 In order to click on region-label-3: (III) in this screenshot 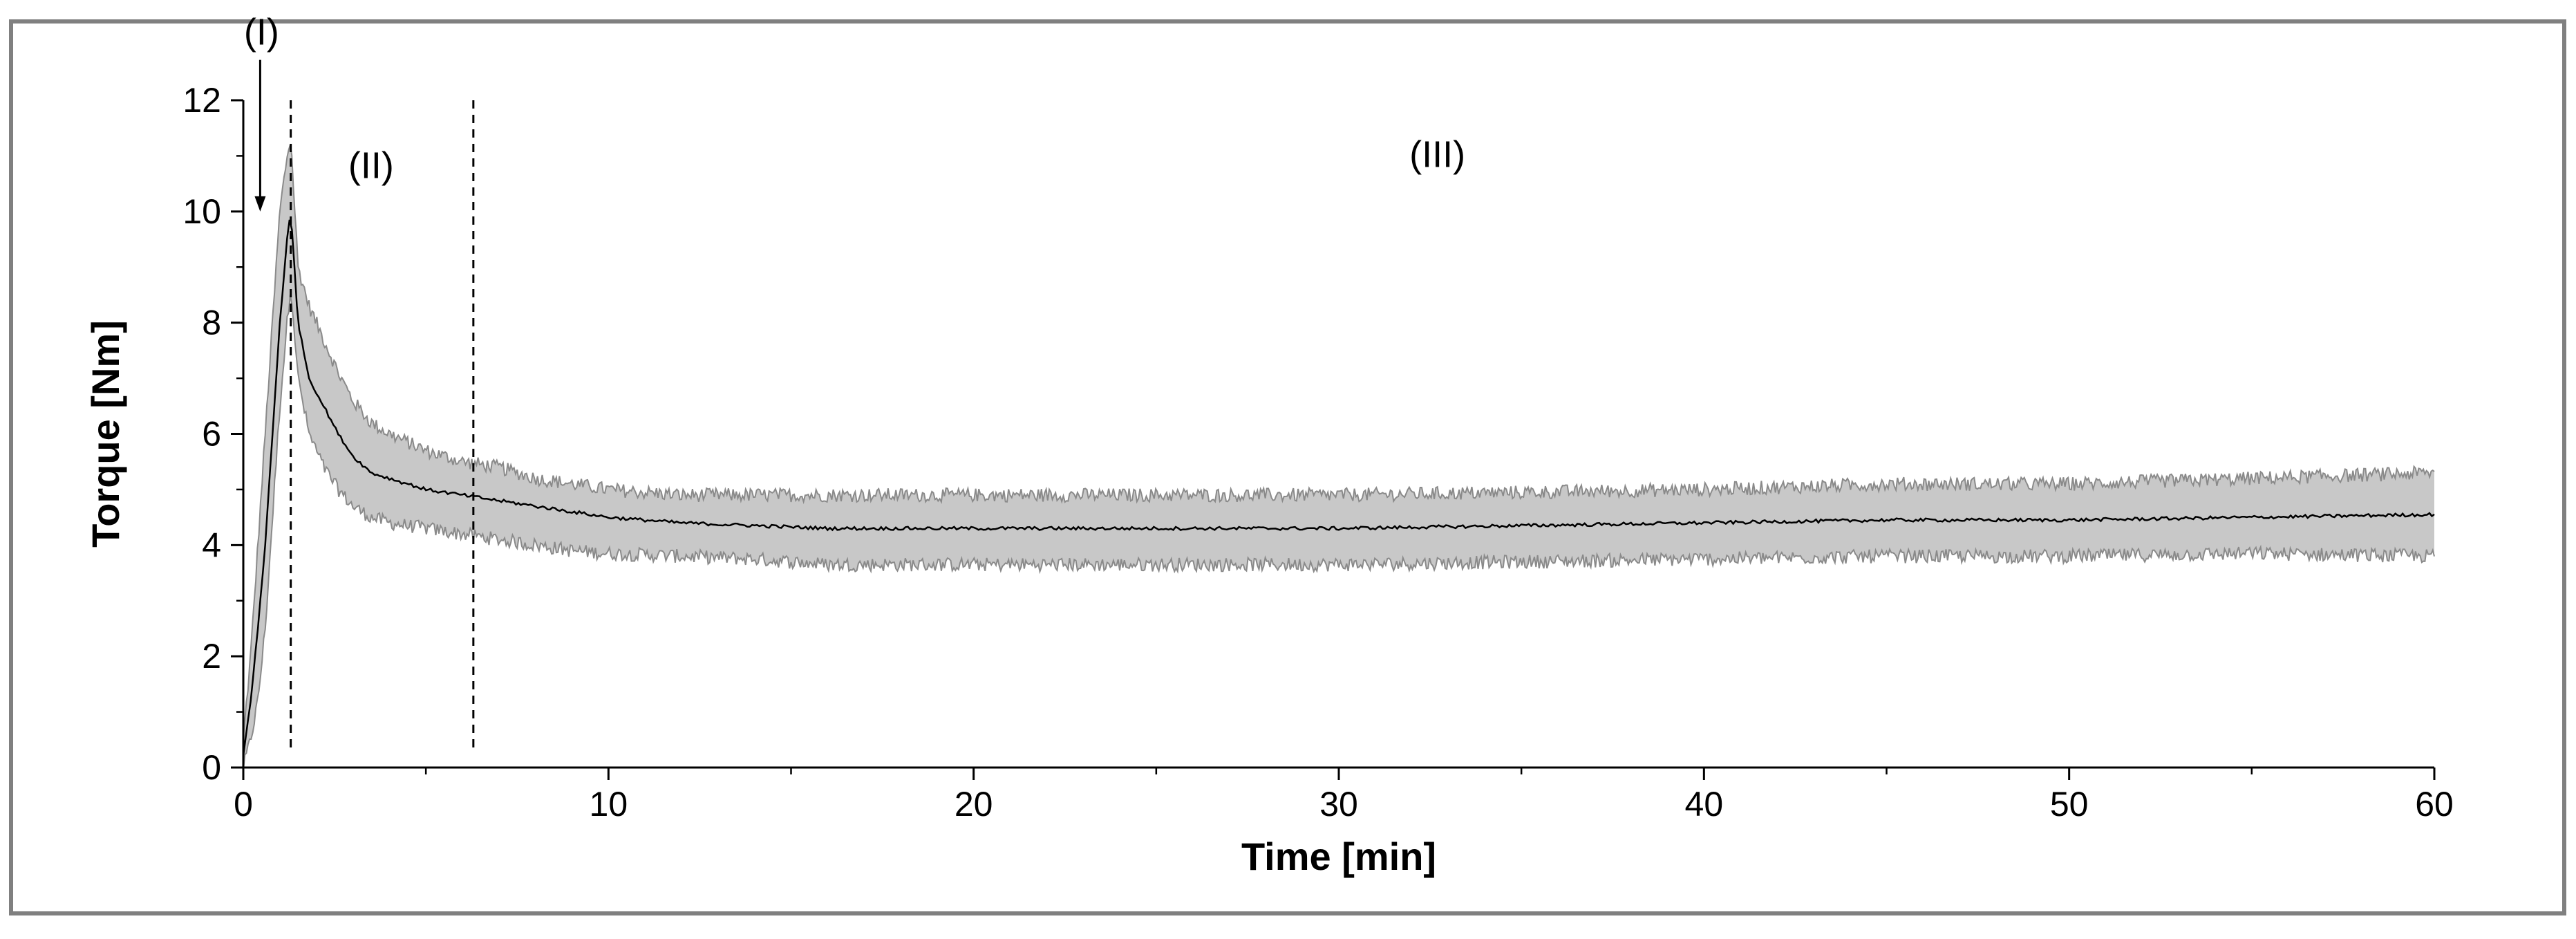, I will do `click(1437, 155)`.